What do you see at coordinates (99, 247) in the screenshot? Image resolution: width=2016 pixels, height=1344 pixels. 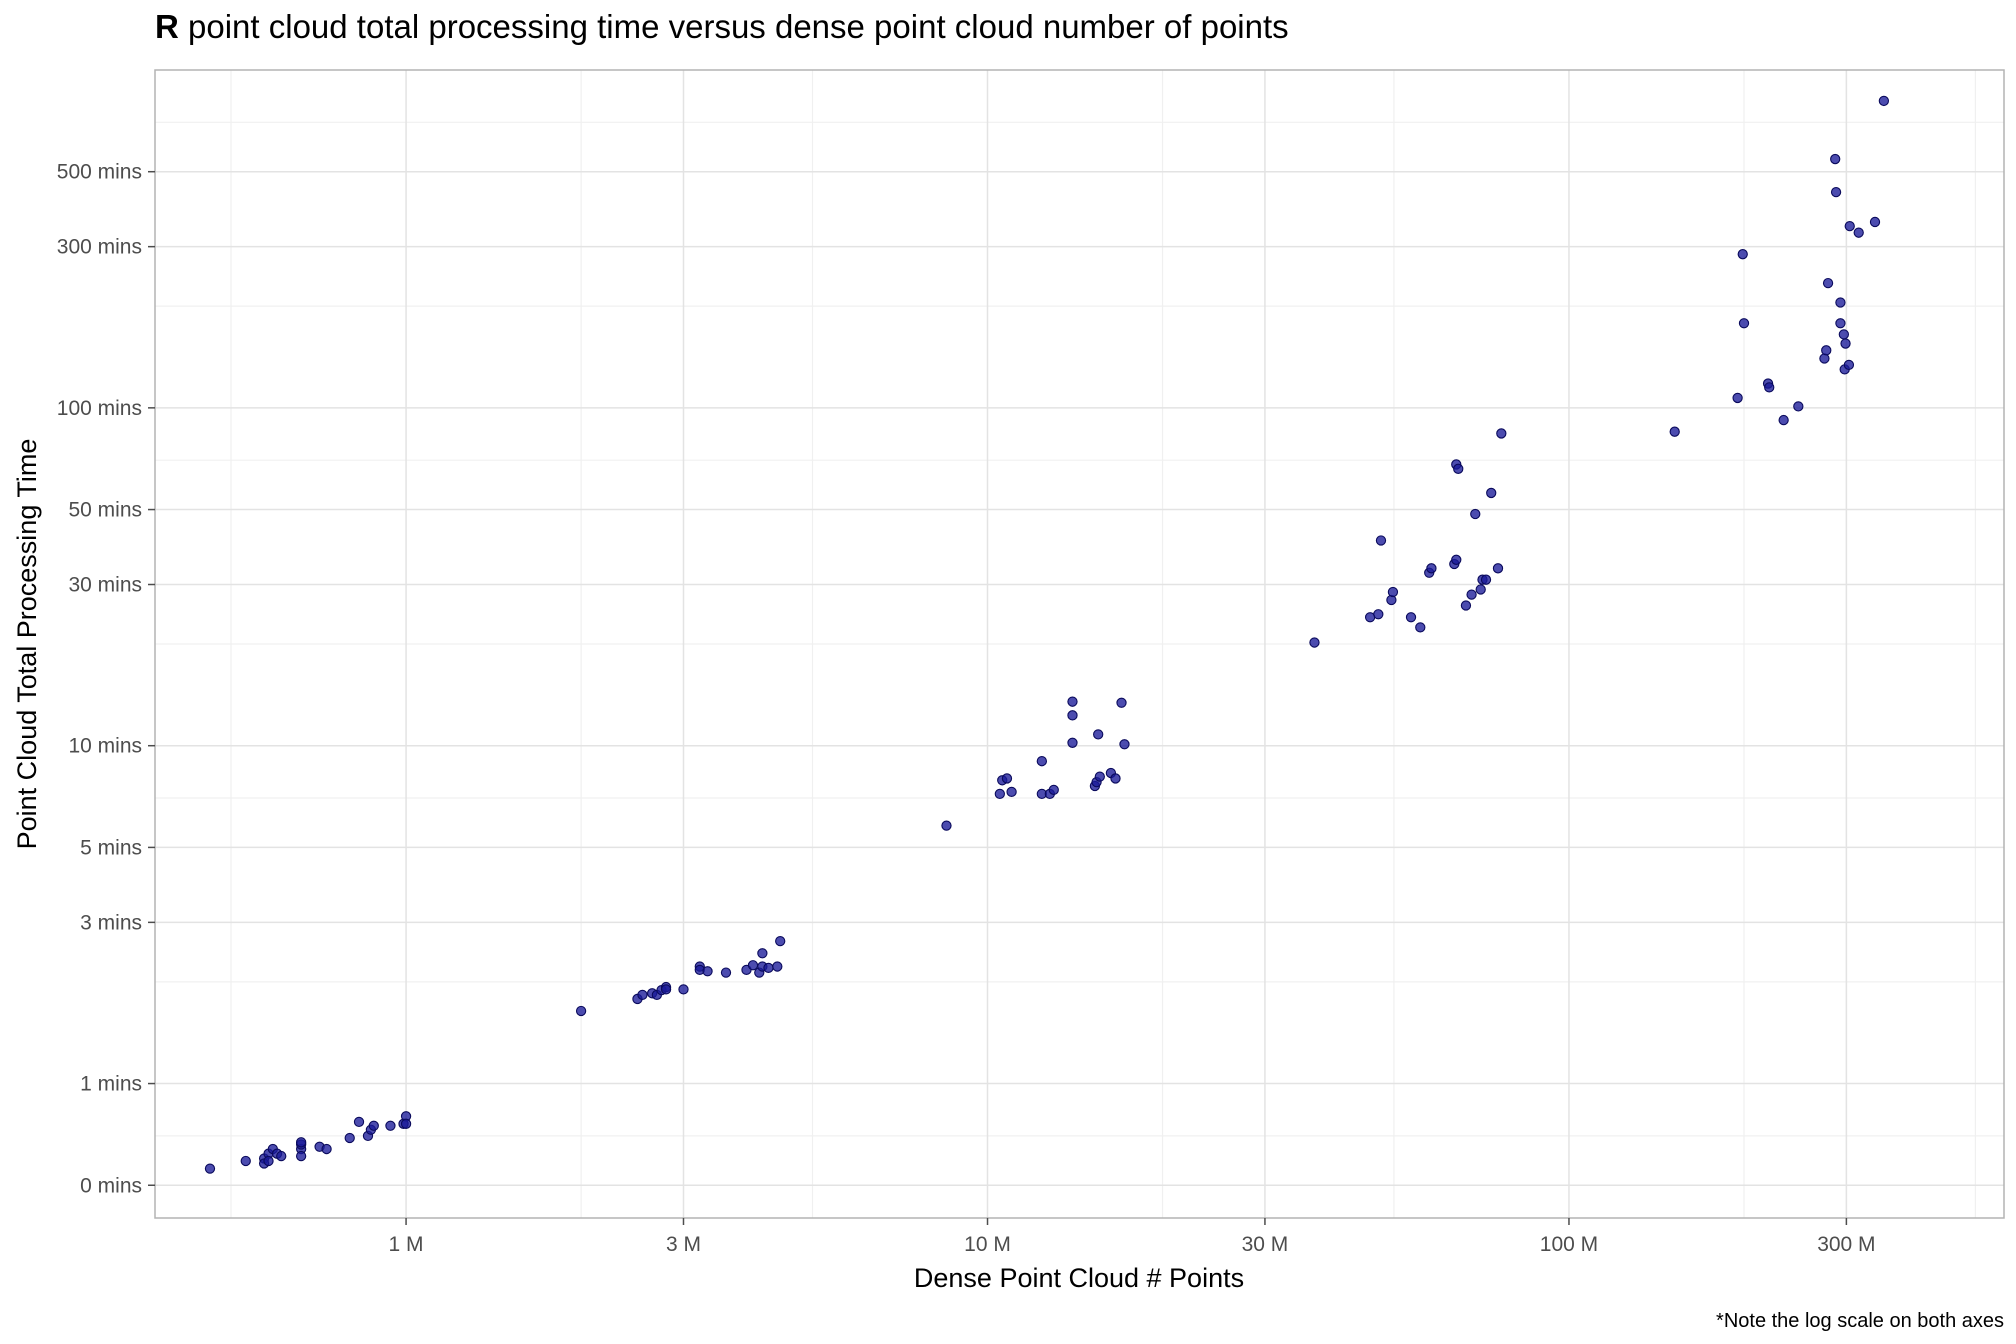 I see `y-tick-label: 300 mins` at bounding box center [99, 247].